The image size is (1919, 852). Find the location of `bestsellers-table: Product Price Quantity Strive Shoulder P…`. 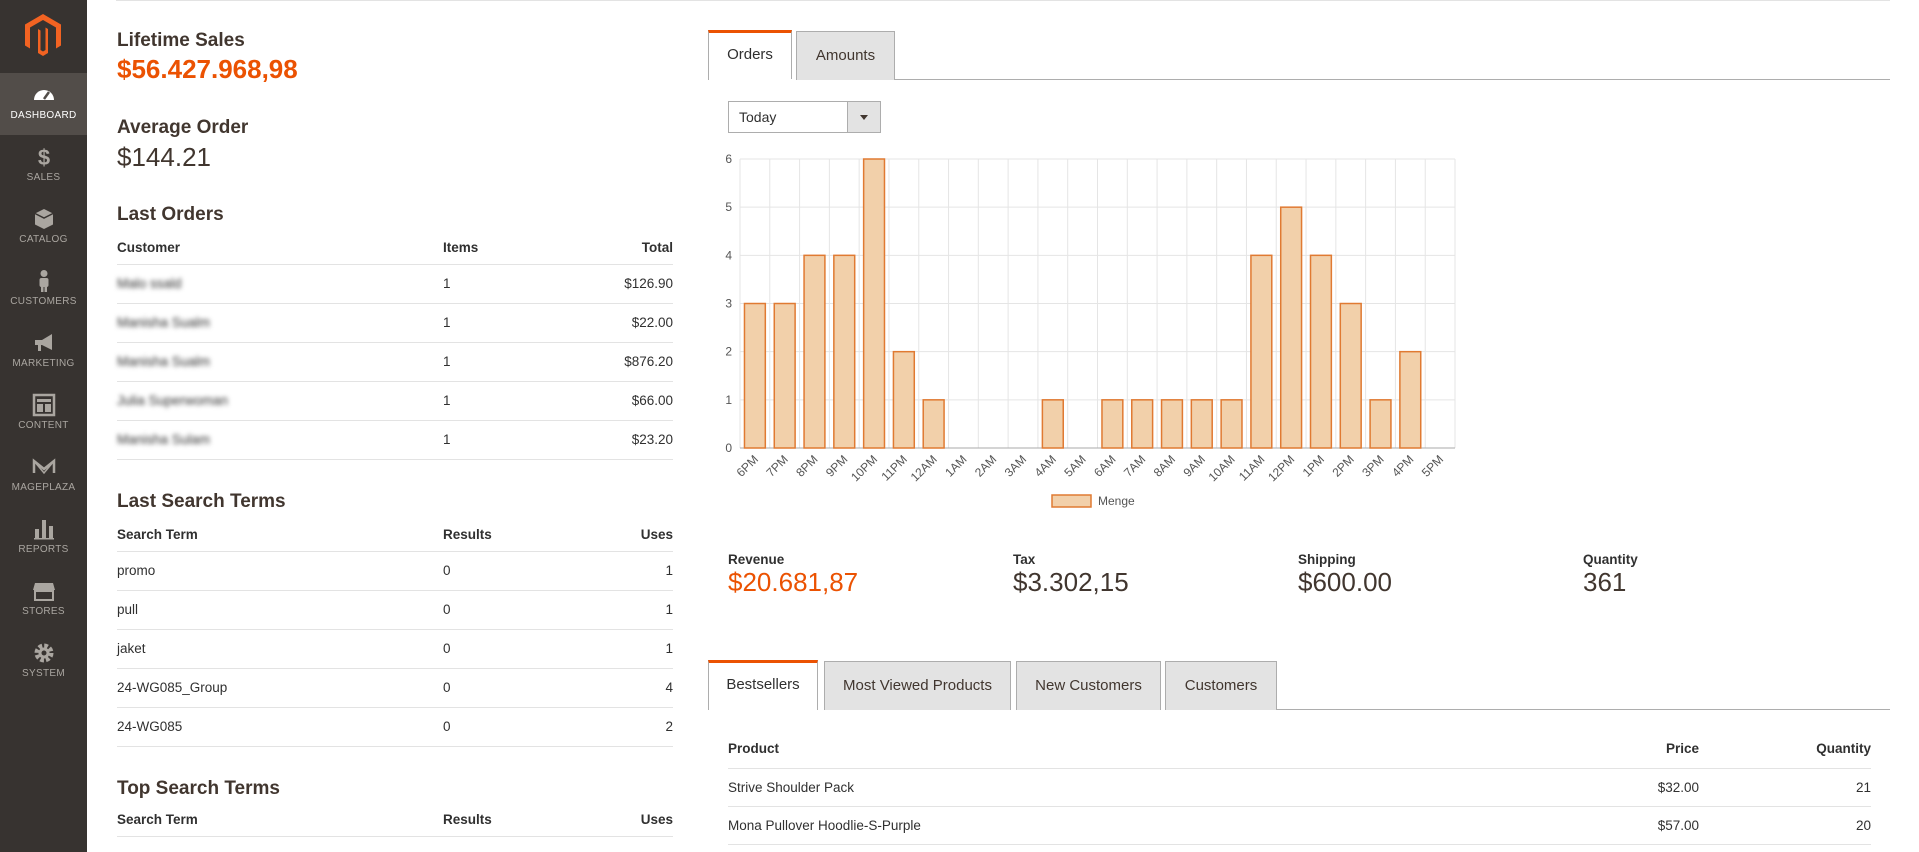

bestsellers-table: Product Price Quantity Strive Shoulder P… is located at coordinates (1299, 787).